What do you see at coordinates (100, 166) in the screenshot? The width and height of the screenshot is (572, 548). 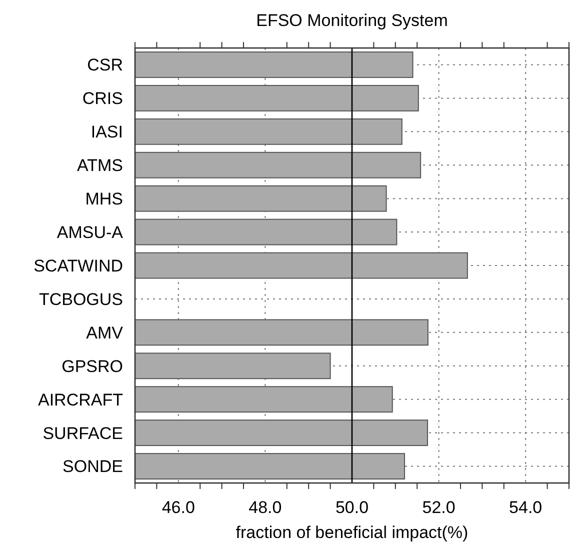 I see `y-tick-label: ATMS` at bounding box center [100, 166].